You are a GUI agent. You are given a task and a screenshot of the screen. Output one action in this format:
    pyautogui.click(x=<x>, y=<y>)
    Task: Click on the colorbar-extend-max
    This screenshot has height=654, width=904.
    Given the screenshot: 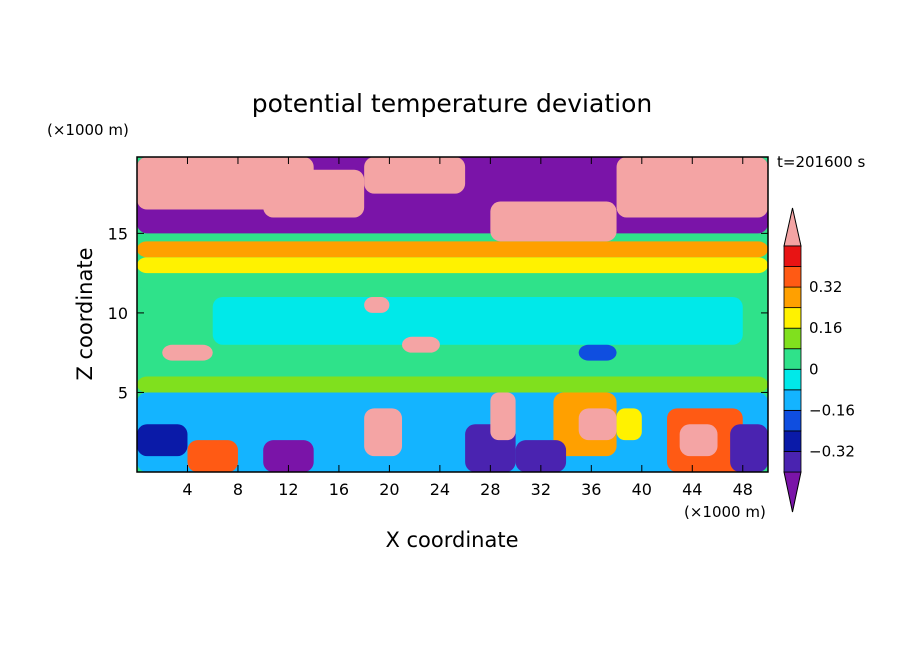 What is the action you would take?
    pyautogui.click(x=792, y=227)
    